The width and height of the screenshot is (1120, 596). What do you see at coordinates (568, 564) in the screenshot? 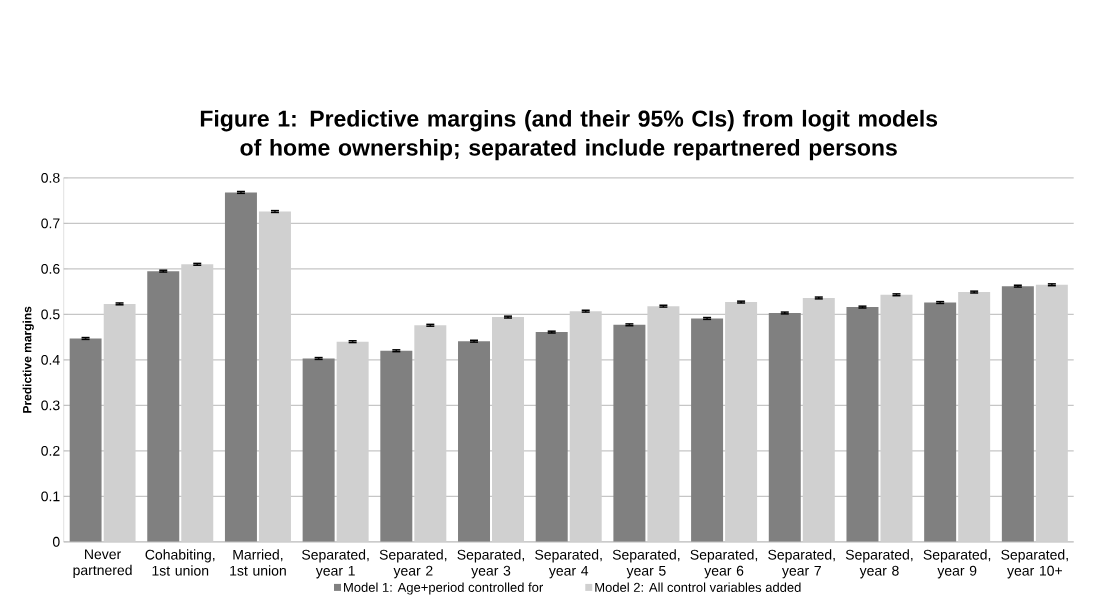
I see `x-tick-label: Separated, year 4` at bounding box center [568, 564].